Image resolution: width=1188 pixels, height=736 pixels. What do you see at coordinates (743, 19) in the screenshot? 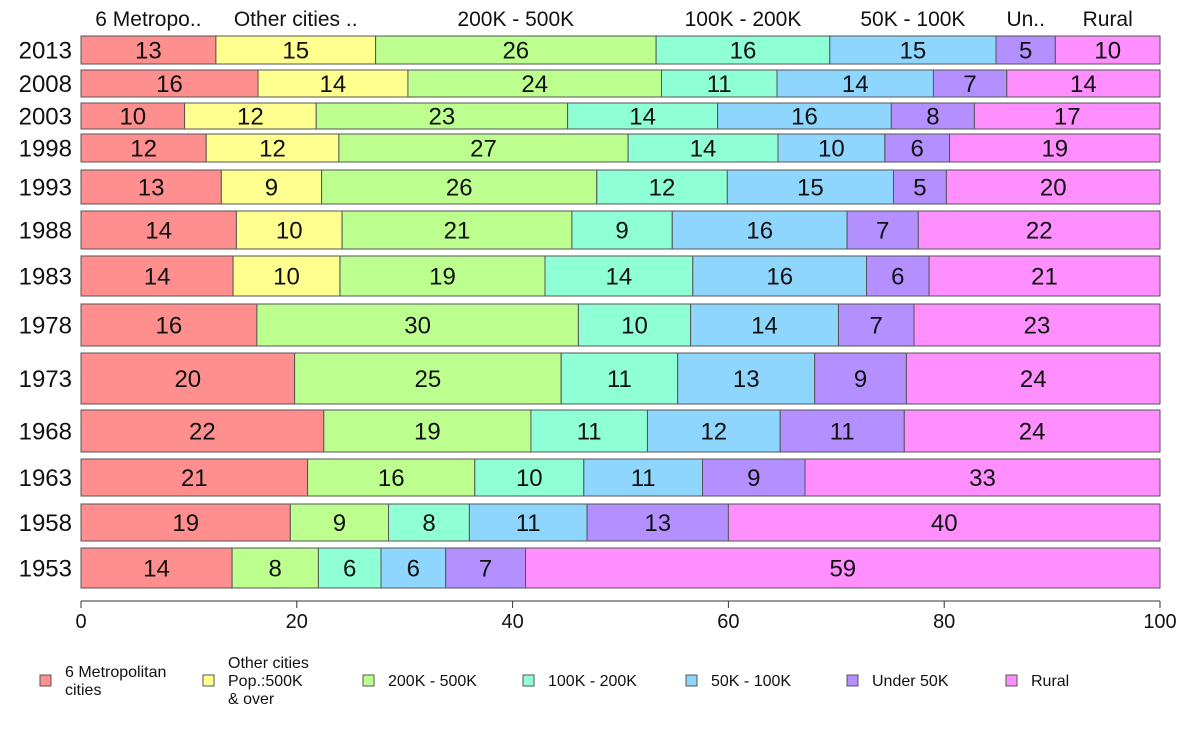
I see `series-top-label: 100K - 200K` at bounding box center [743, 19].